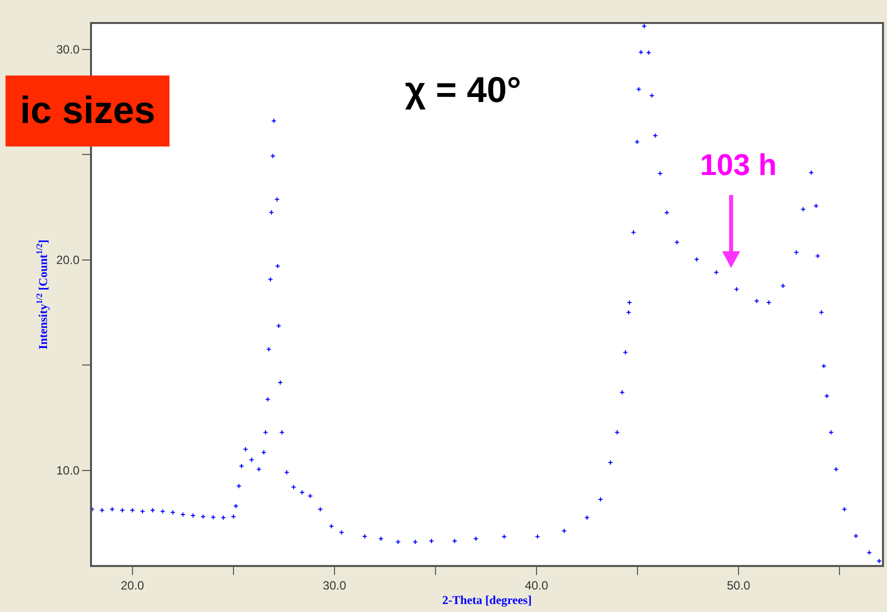  I want to click on annotation: ic sizes, so click(88, 111).